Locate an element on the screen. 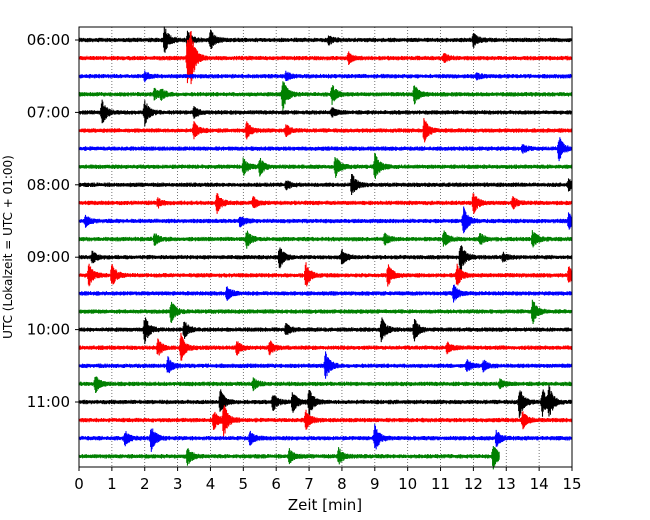 The height and width of the screenshot is (520, 650). x-tick-label: 9 is located at coordinates (375, 484).